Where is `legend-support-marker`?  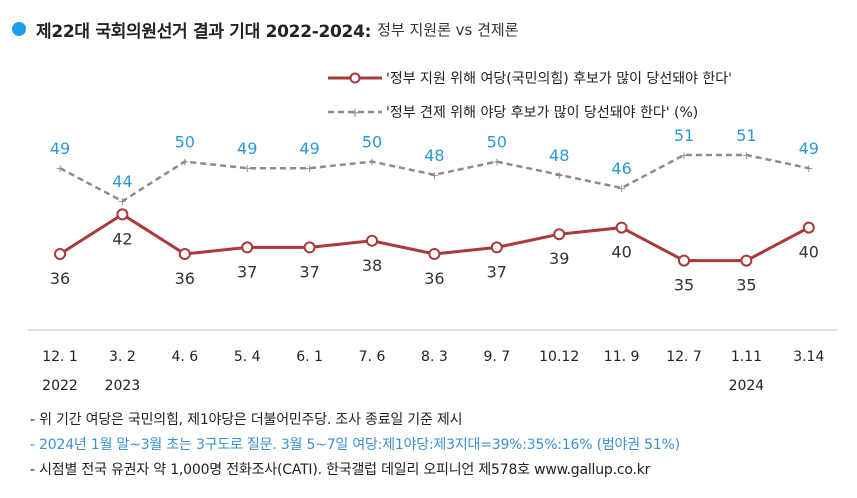
legend-support-marker is located at coordinates (355, 78).